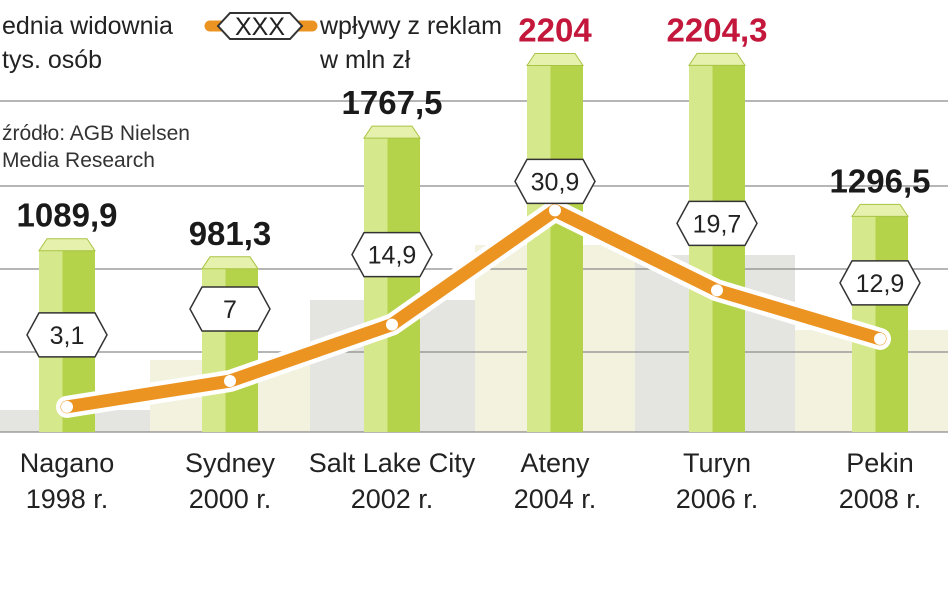  What do you see at coordinates (78, 160) in the screenshot?
I see `source-line2: Media Research` at bounding box center [78, 160].